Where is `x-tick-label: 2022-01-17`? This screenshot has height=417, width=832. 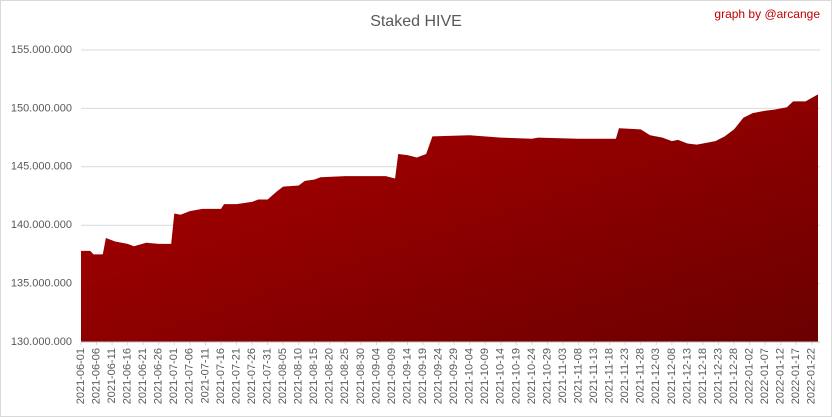
x-tick-label: 2022-01-17 is located at coordinates (796, 376).